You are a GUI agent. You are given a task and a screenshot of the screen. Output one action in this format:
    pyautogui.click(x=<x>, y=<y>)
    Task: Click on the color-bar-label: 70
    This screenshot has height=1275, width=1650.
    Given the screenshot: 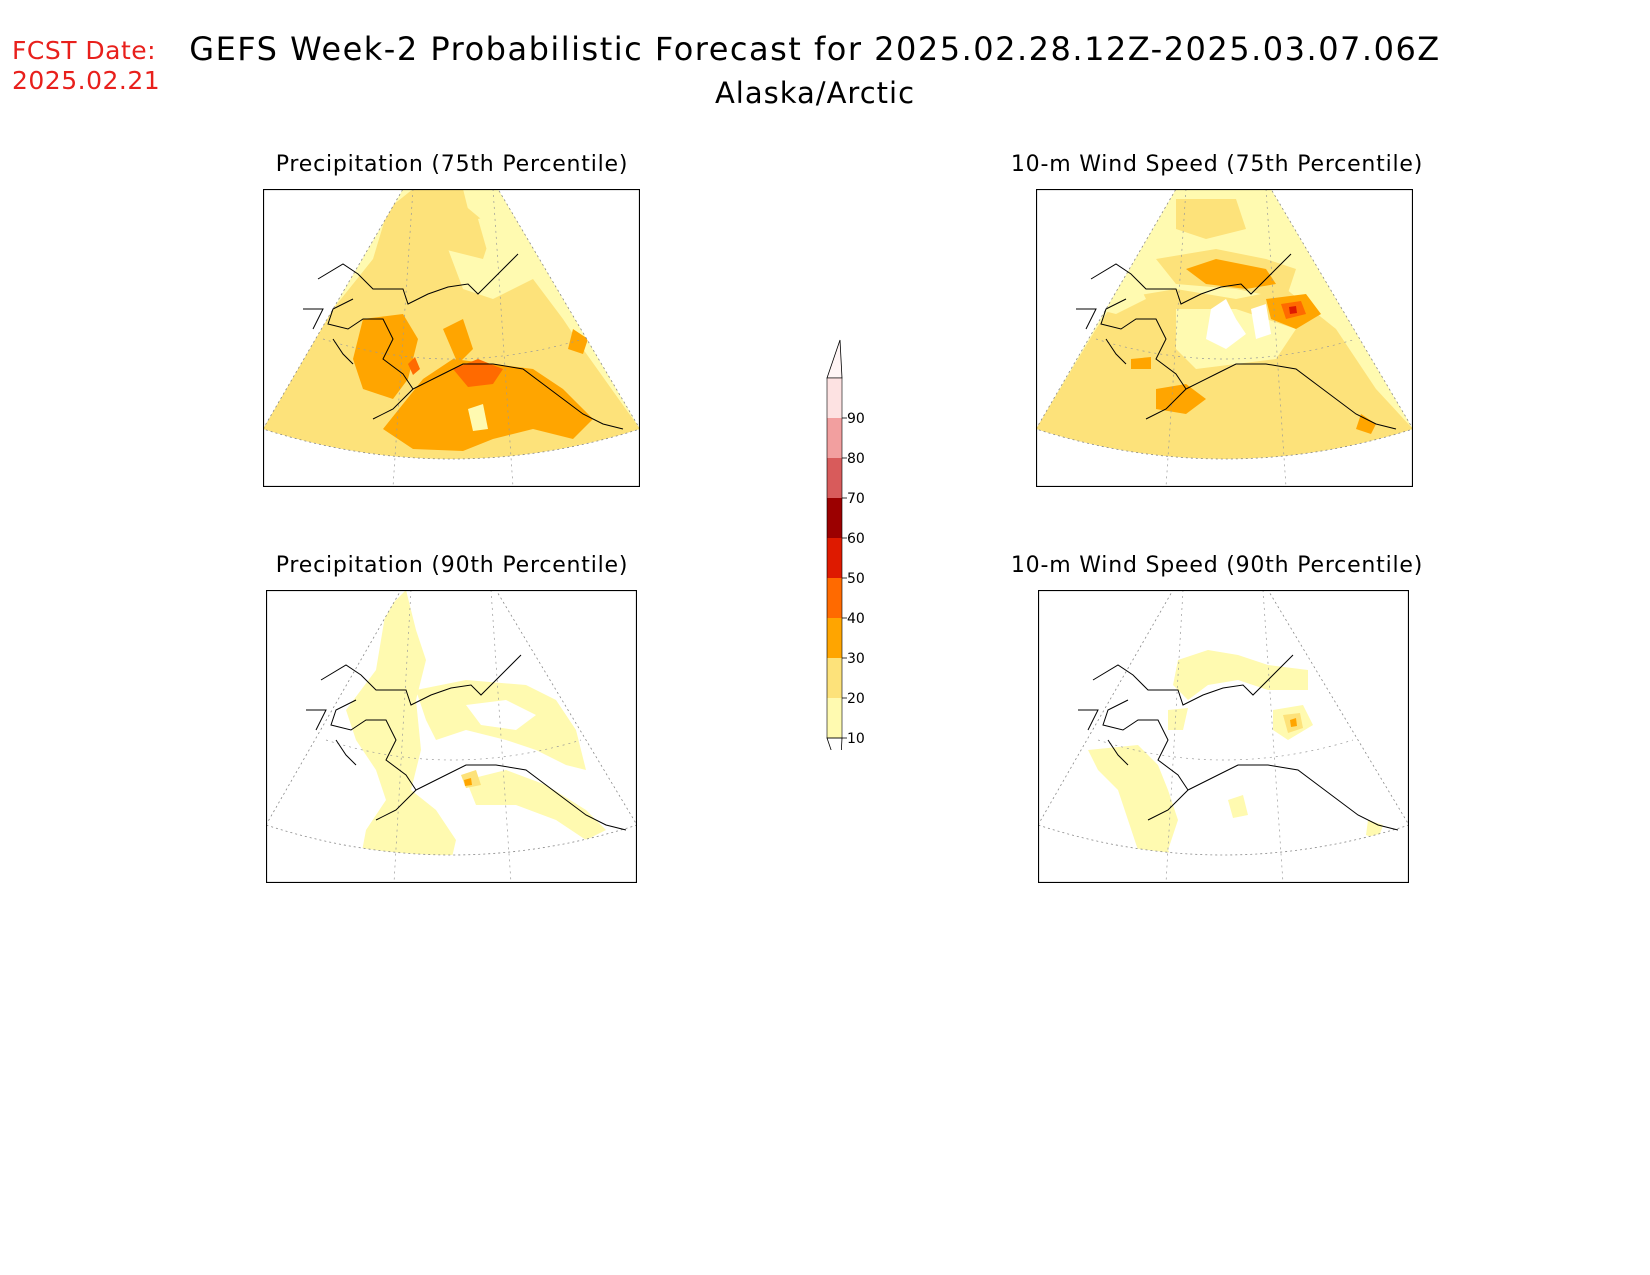 What is the action you would take?
    pyautogui.click(x=856, y=499)
    